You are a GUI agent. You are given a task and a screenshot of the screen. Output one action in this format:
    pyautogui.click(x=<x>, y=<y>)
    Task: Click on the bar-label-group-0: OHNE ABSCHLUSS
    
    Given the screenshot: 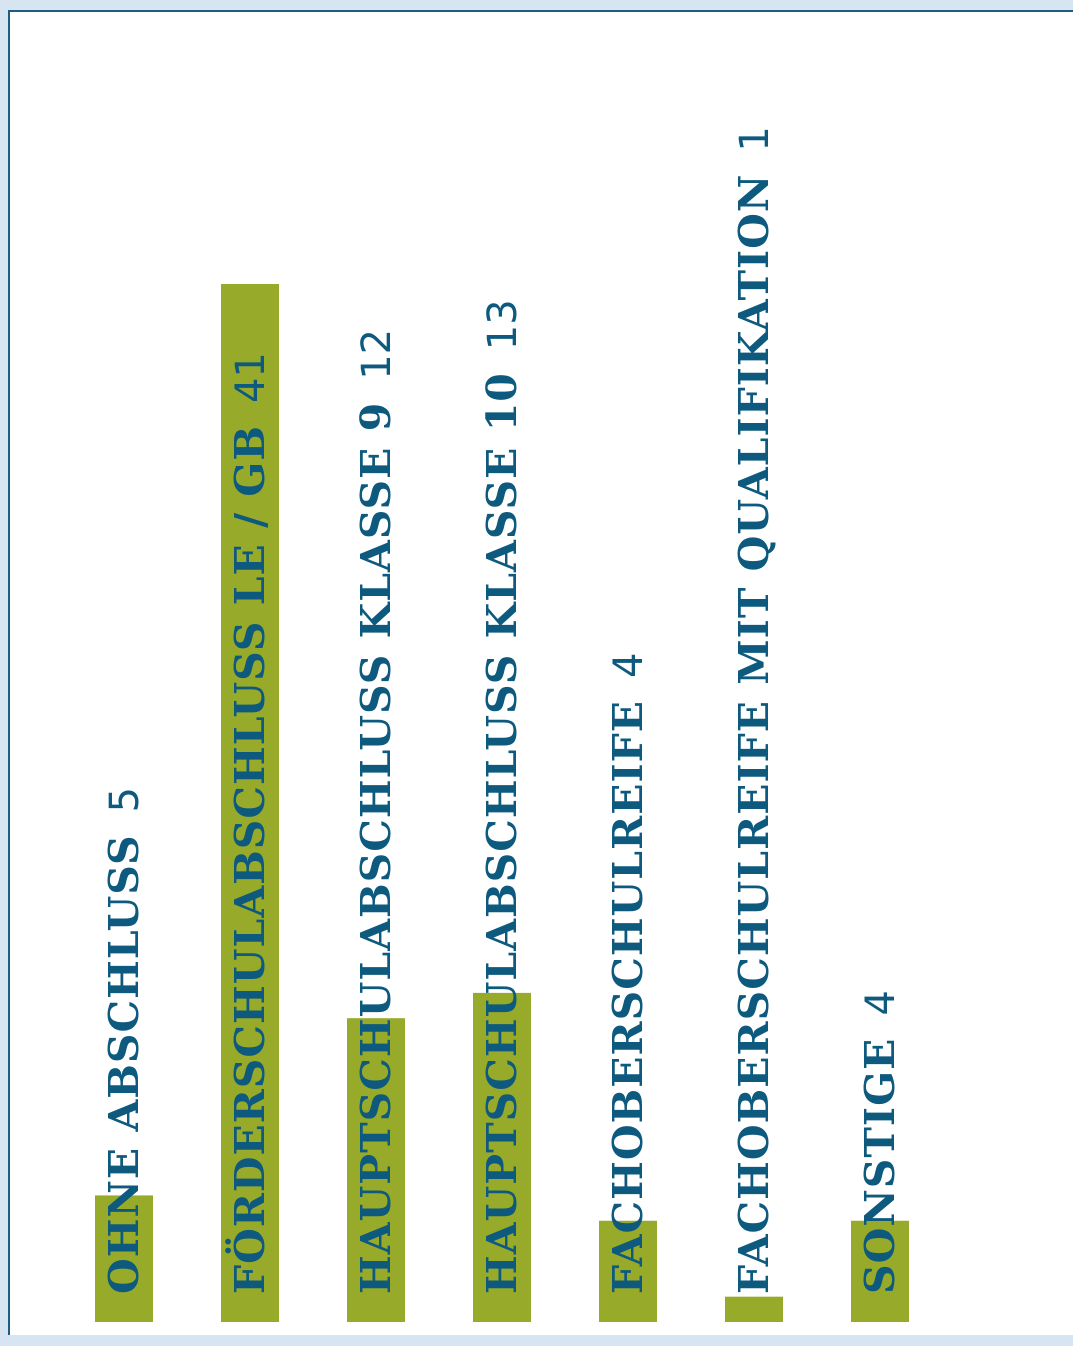 What is the action you would take?
    pyautogui.click(x=124, y=1064)
    